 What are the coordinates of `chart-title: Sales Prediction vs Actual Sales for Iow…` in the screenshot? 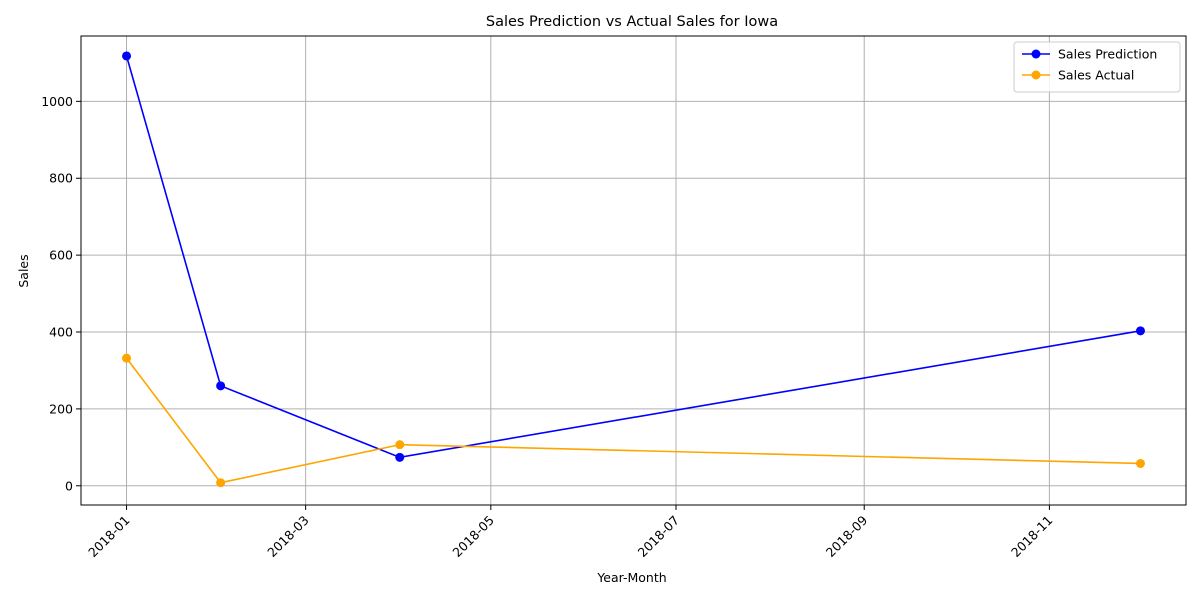 It's located at (632, 22).